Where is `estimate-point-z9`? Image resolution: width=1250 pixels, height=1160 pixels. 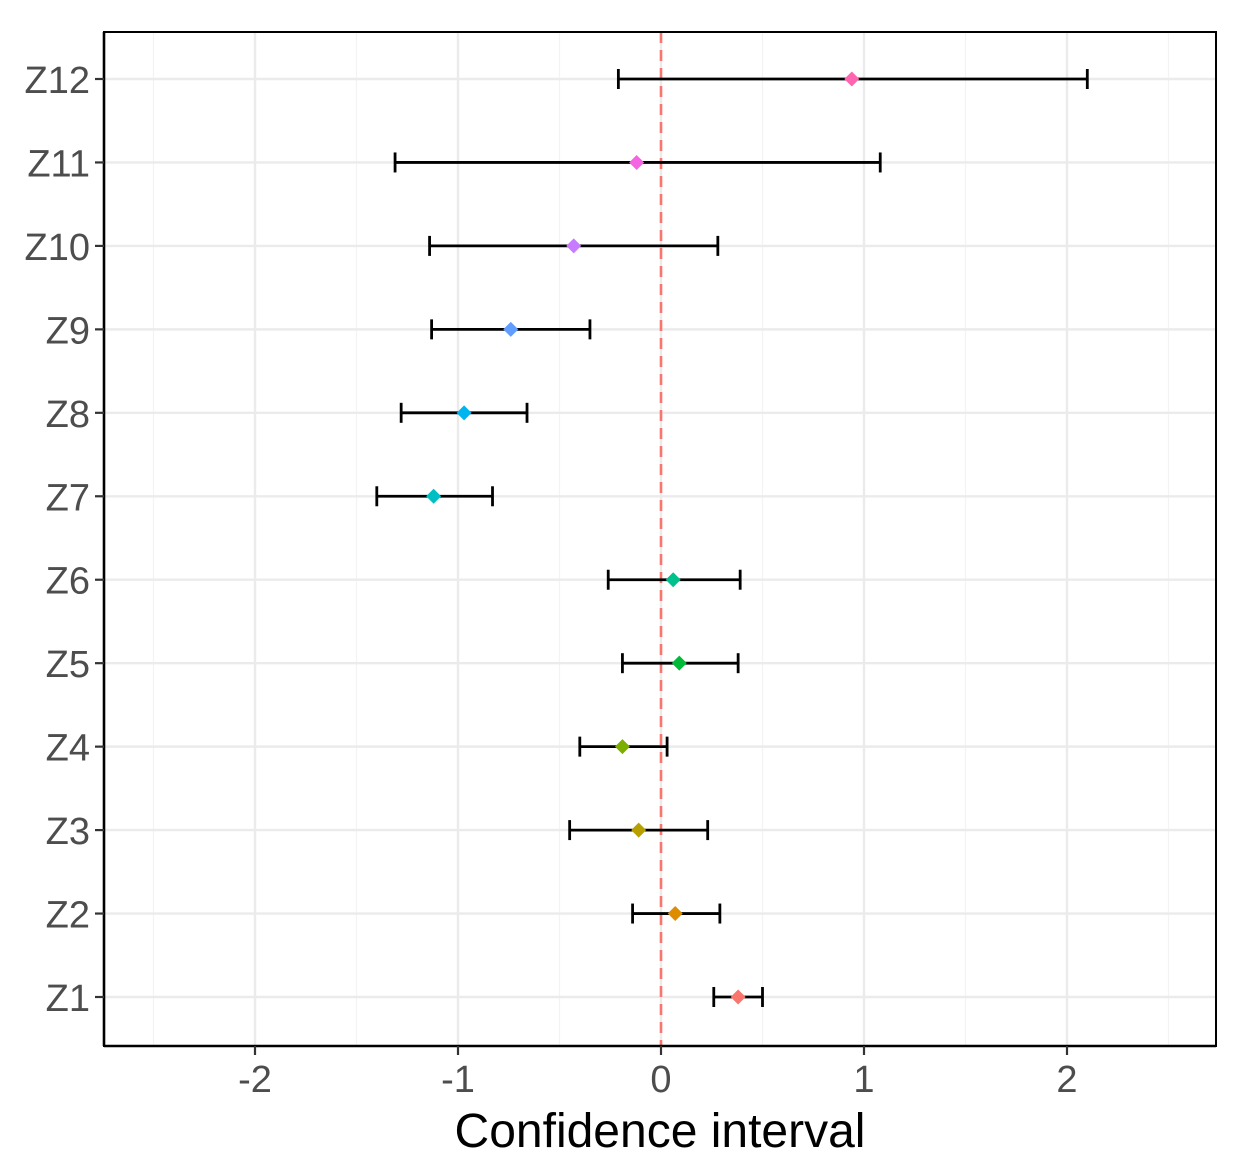
estimate-point-z9 is located at coordinates (511, 329).